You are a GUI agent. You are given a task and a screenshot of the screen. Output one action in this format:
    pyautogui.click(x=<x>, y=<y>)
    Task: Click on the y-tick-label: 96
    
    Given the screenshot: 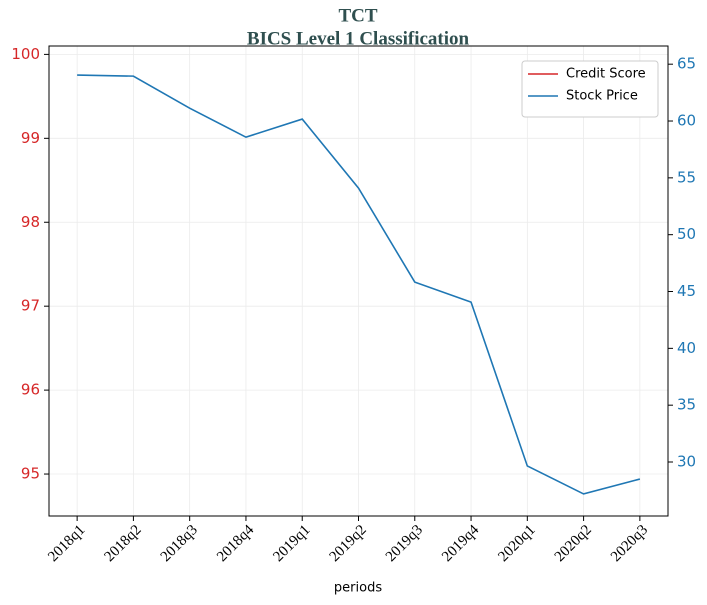 What is the action you would take?
    pyautogui.click(x=30, y=390)
    